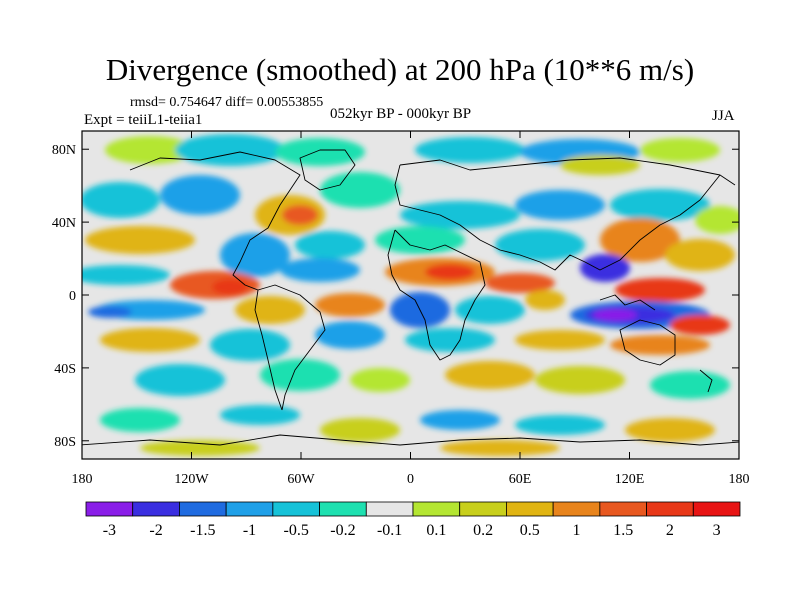  Describe the element at coordinates (296, 530) in the screenshot. I see `colorbar-label: -0.5` at that location.